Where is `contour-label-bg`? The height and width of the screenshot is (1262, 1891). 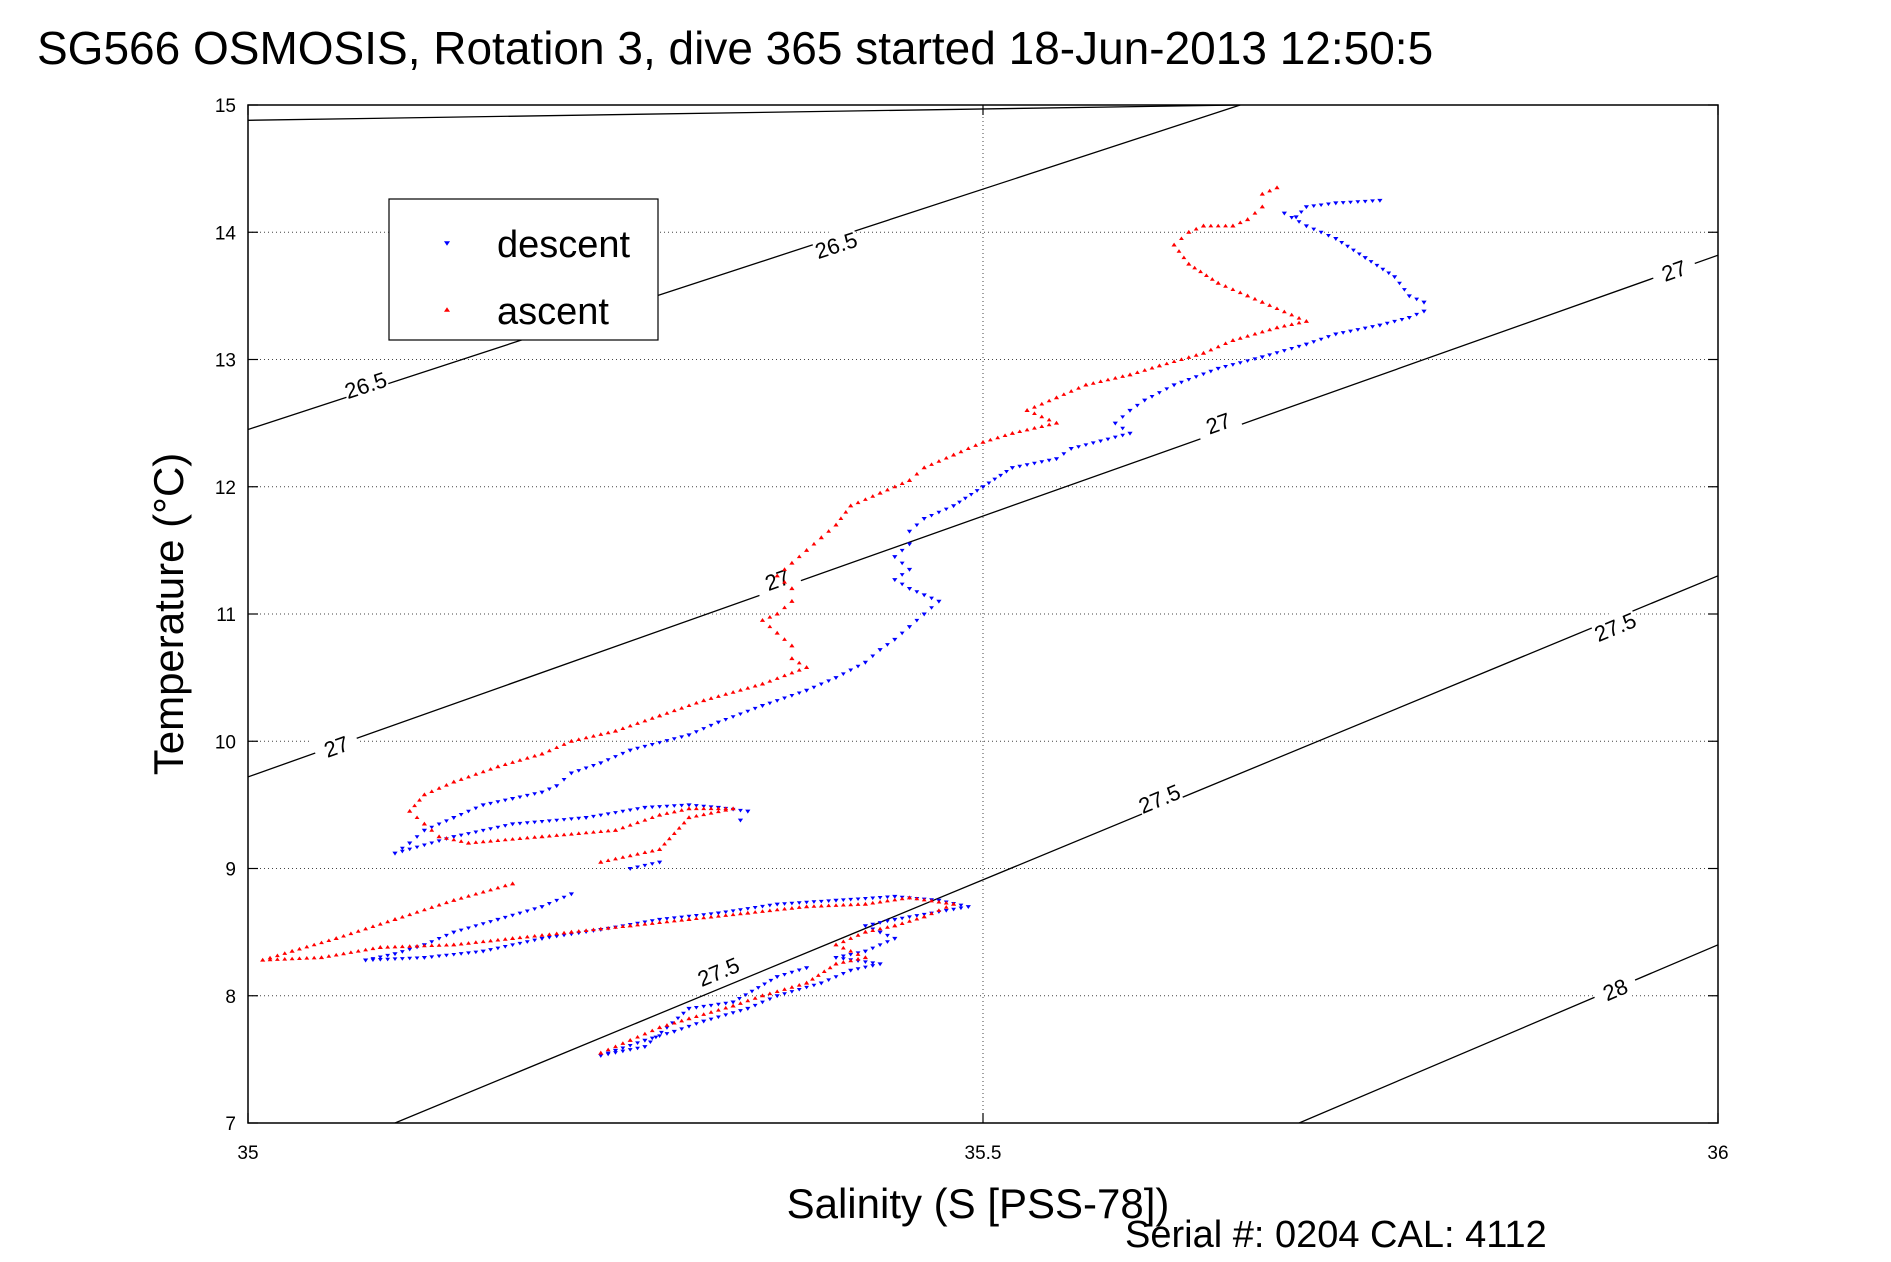
contour-label-bg is located at coordinates (776, 579).